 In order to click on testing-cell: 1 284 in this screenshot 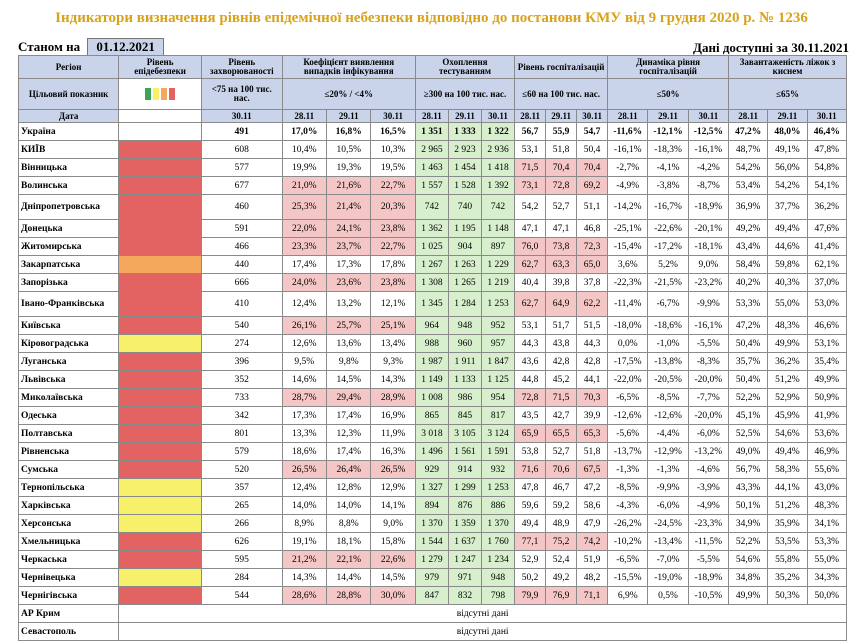, I will do `click(465, 304)`.